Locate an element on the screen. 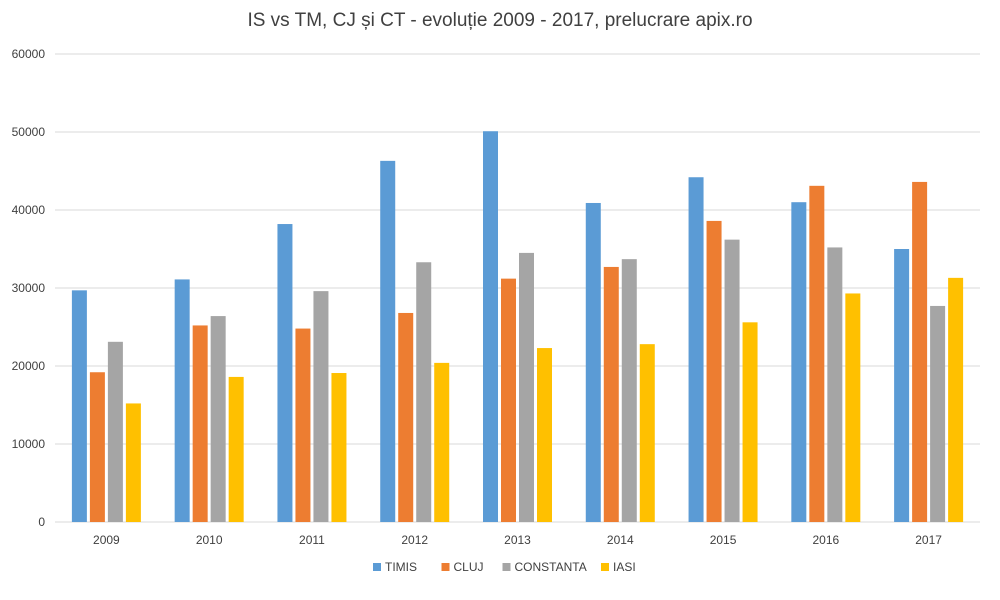 The width and height of the screenshot is (1000, 600). legend-swatch-cluj is located at coordinates (445, 567).